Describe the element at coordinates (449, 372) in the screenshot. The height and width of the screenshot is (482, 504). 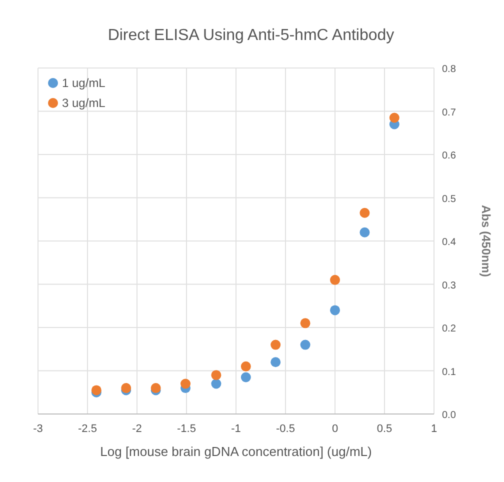
I see `y-tick-label: 0.1` at that location.